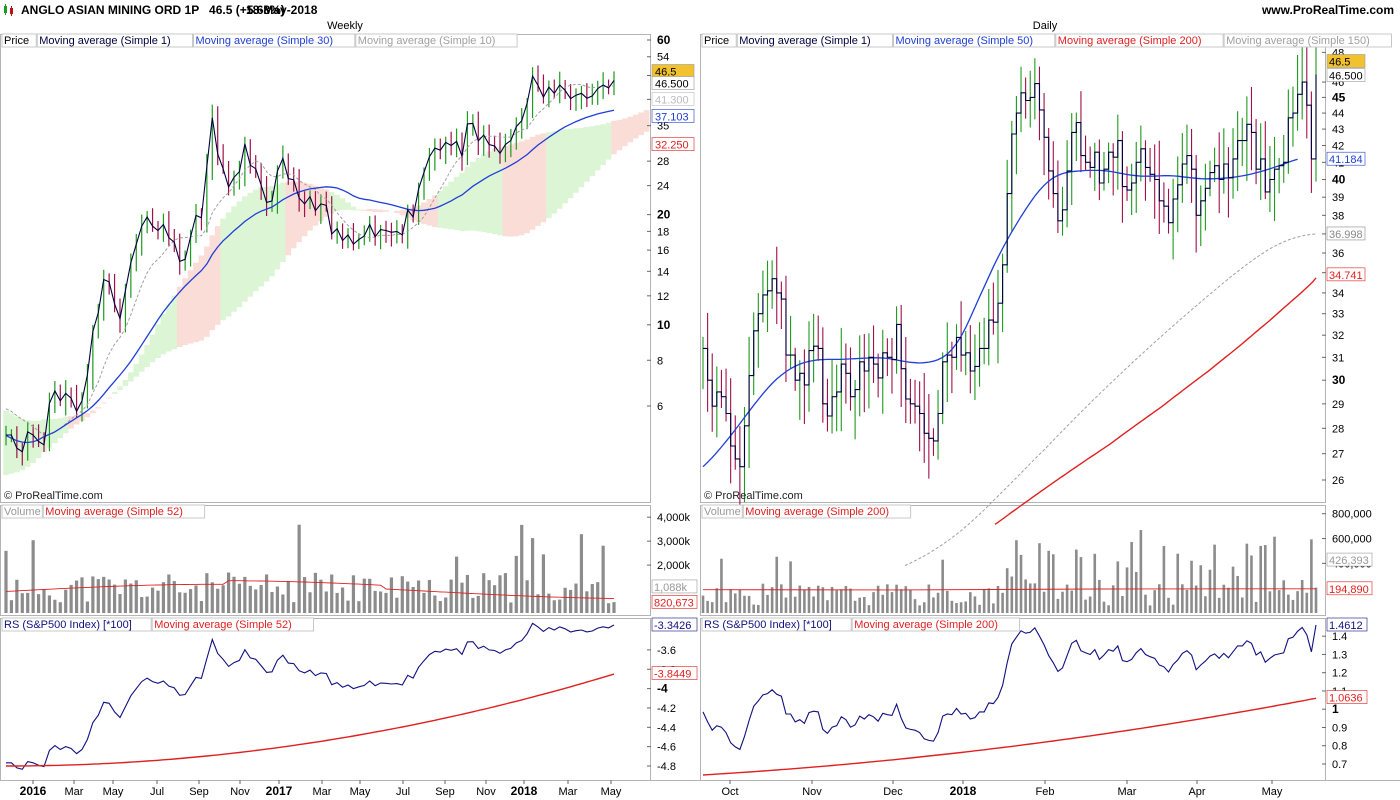  Describe the element at coordinates (1338, 455) in the screenshot. I see `daily-price-axis-tick-label: 27` at that location.